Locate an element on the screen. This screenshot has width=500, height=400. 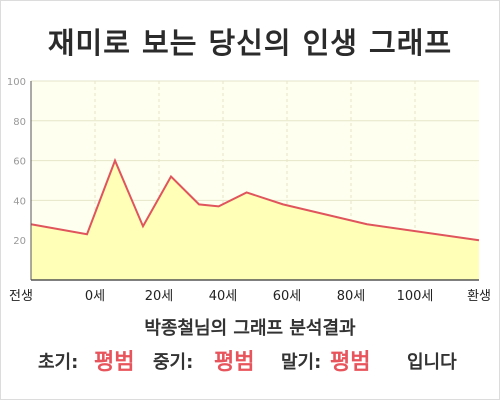
y-tick-label: 20 is located at coordinates (19, 241).